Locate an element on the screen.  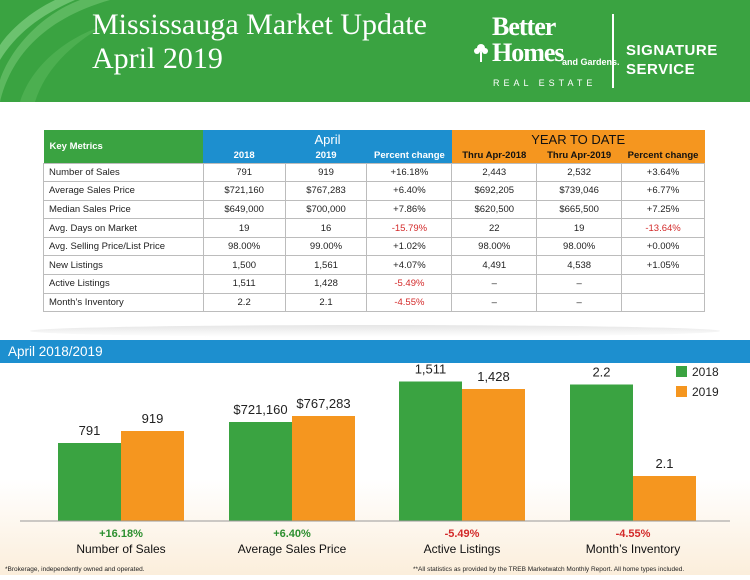
category-label: Month’s Inventory is located at coordinates (633, 549).